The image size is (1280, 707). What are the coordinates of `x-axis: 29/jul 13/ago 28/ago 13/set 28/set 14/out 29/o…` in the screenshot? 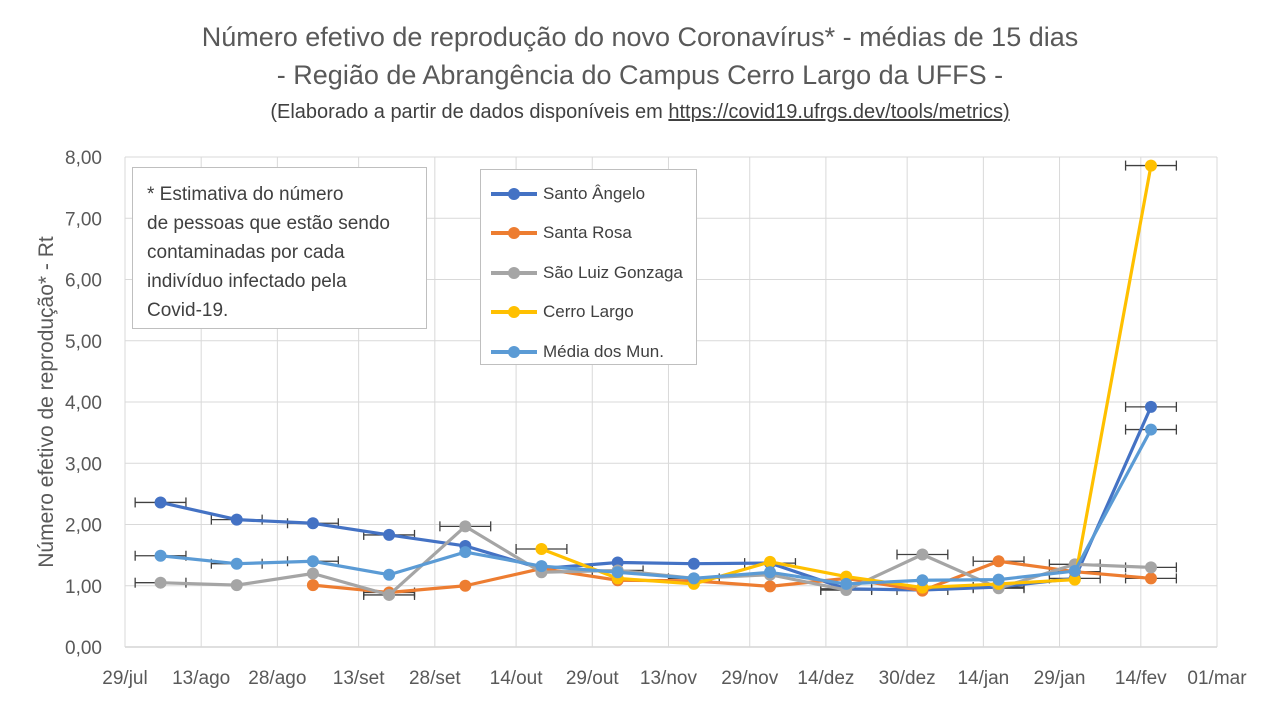 It's located at (674, 678).